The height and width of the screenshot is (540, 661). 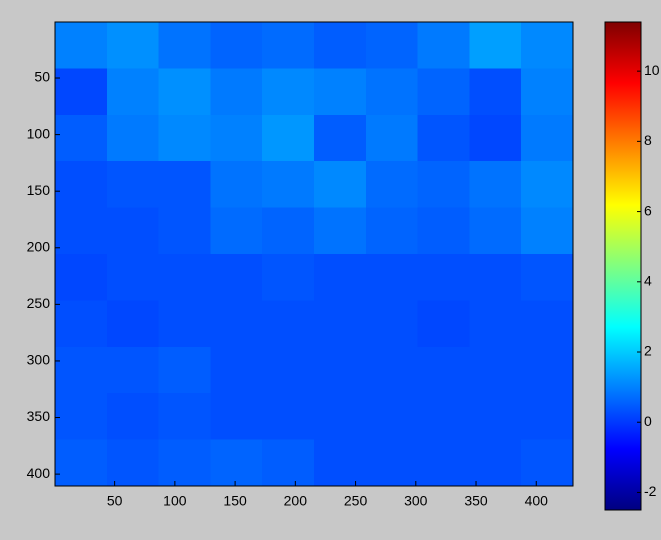 I want to click on y-tick-label: 150, so click(x=39, y=190).